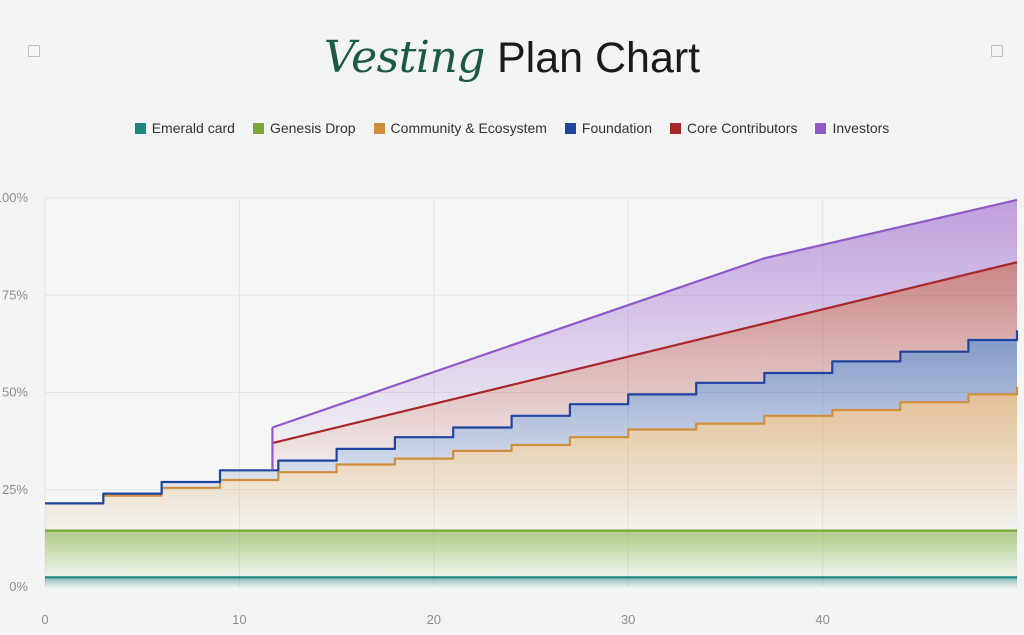  I want to click on legend-item: Emerald card, so click(184, 128).